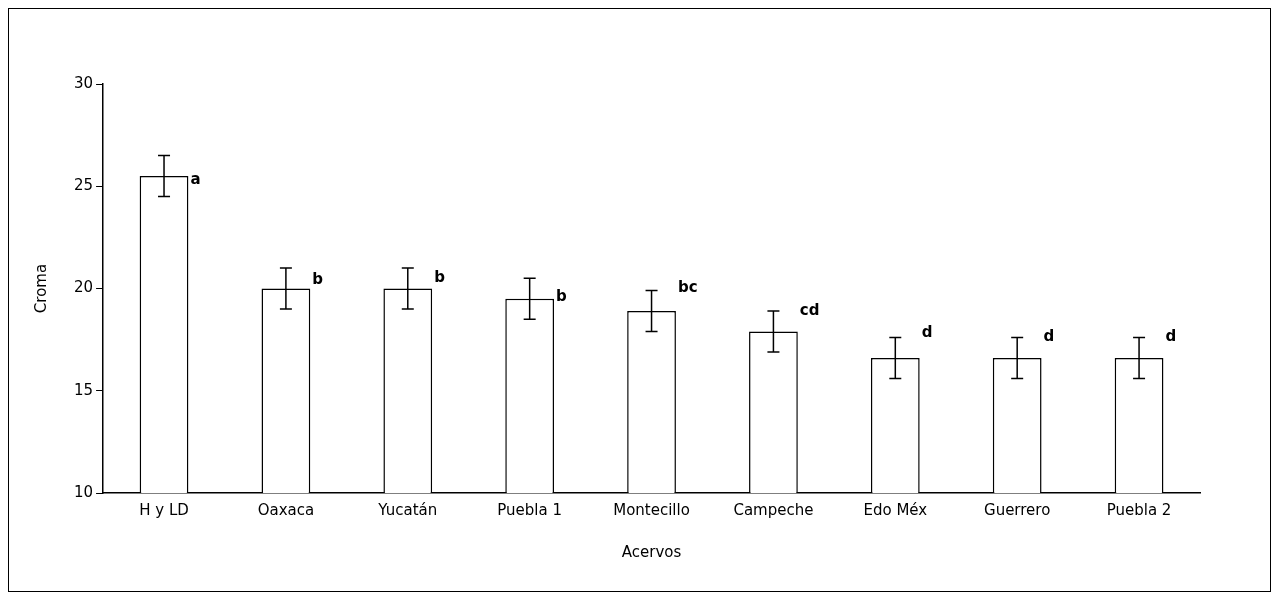 Image resolution: width=1281 pixels, height=605 pixels. I want to click on annotation: cd, so click(809, 309).